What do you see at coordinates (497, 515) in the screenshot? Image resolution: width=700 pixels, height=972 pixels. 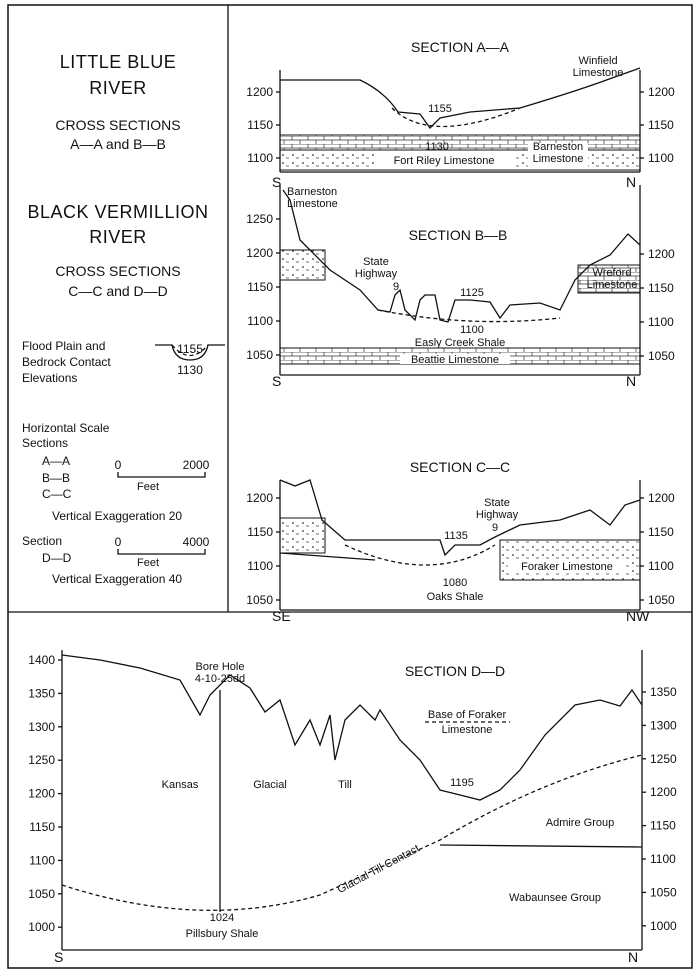 I see `label: Highway` at bounding box center [497, 515].